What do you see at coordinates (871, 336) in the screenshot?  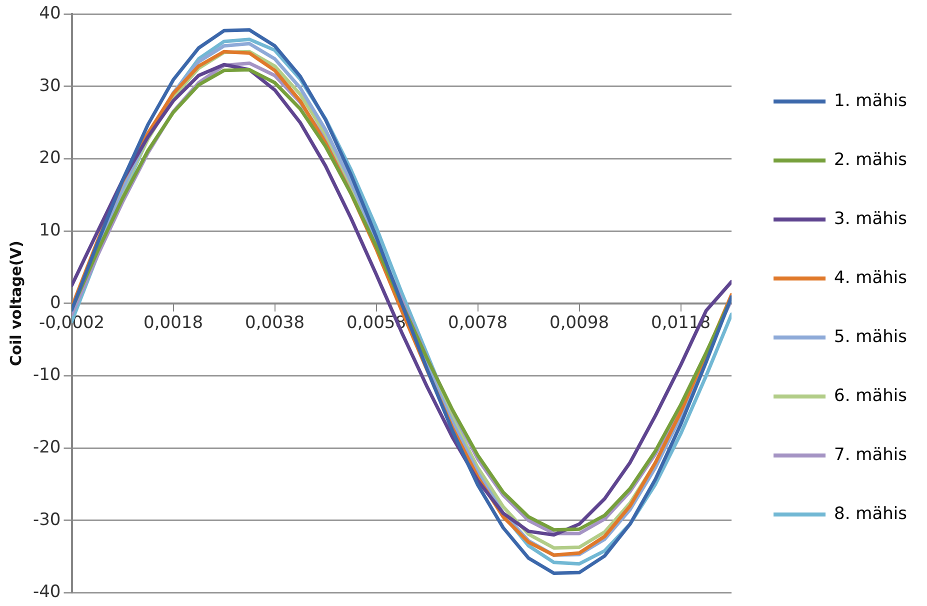 I see `legend-label: 5. mähis` at bounding box center [871, 336].